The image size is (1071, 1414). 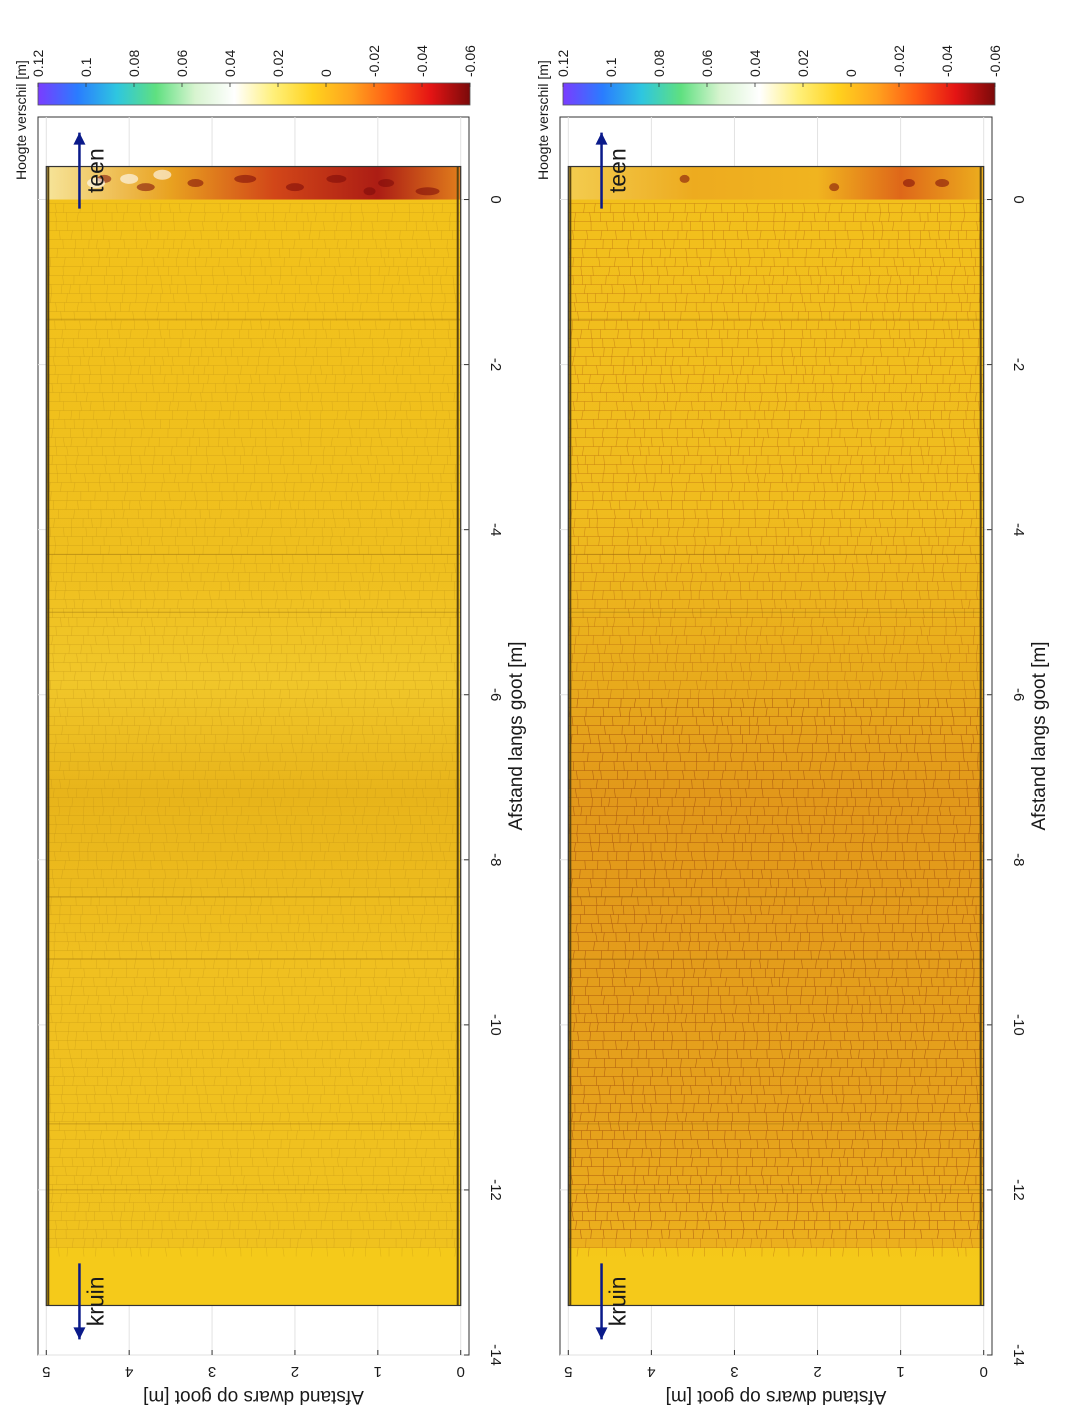 What do you see at coordinates (79, 138) in the screenshot?
I see `teen-arrow-head` at bounding box center [79, 138].